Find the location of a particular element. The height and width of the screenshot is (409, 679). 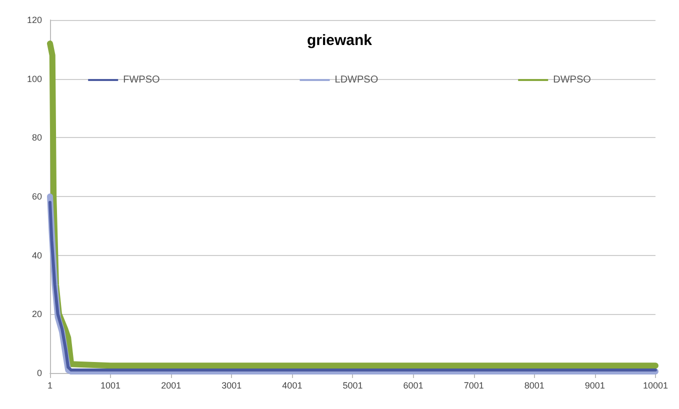

x-tick-label: 10001 is located at coordinates (655, 385).